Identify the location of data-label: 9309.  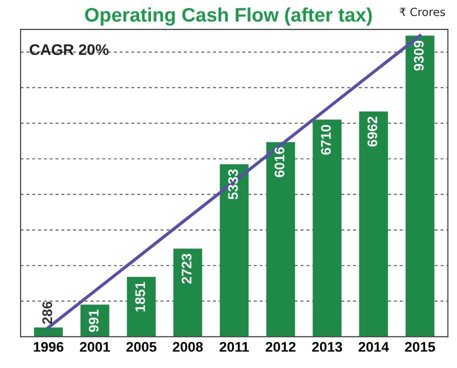
(419, 55).